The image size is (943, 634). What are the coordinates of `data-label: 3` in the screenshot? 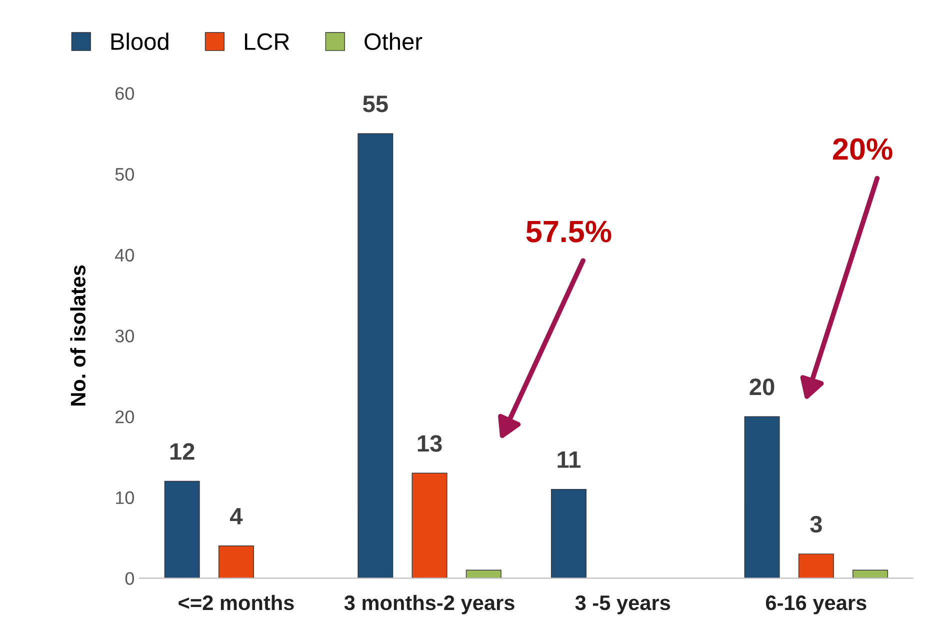 It's located at (816, 524).